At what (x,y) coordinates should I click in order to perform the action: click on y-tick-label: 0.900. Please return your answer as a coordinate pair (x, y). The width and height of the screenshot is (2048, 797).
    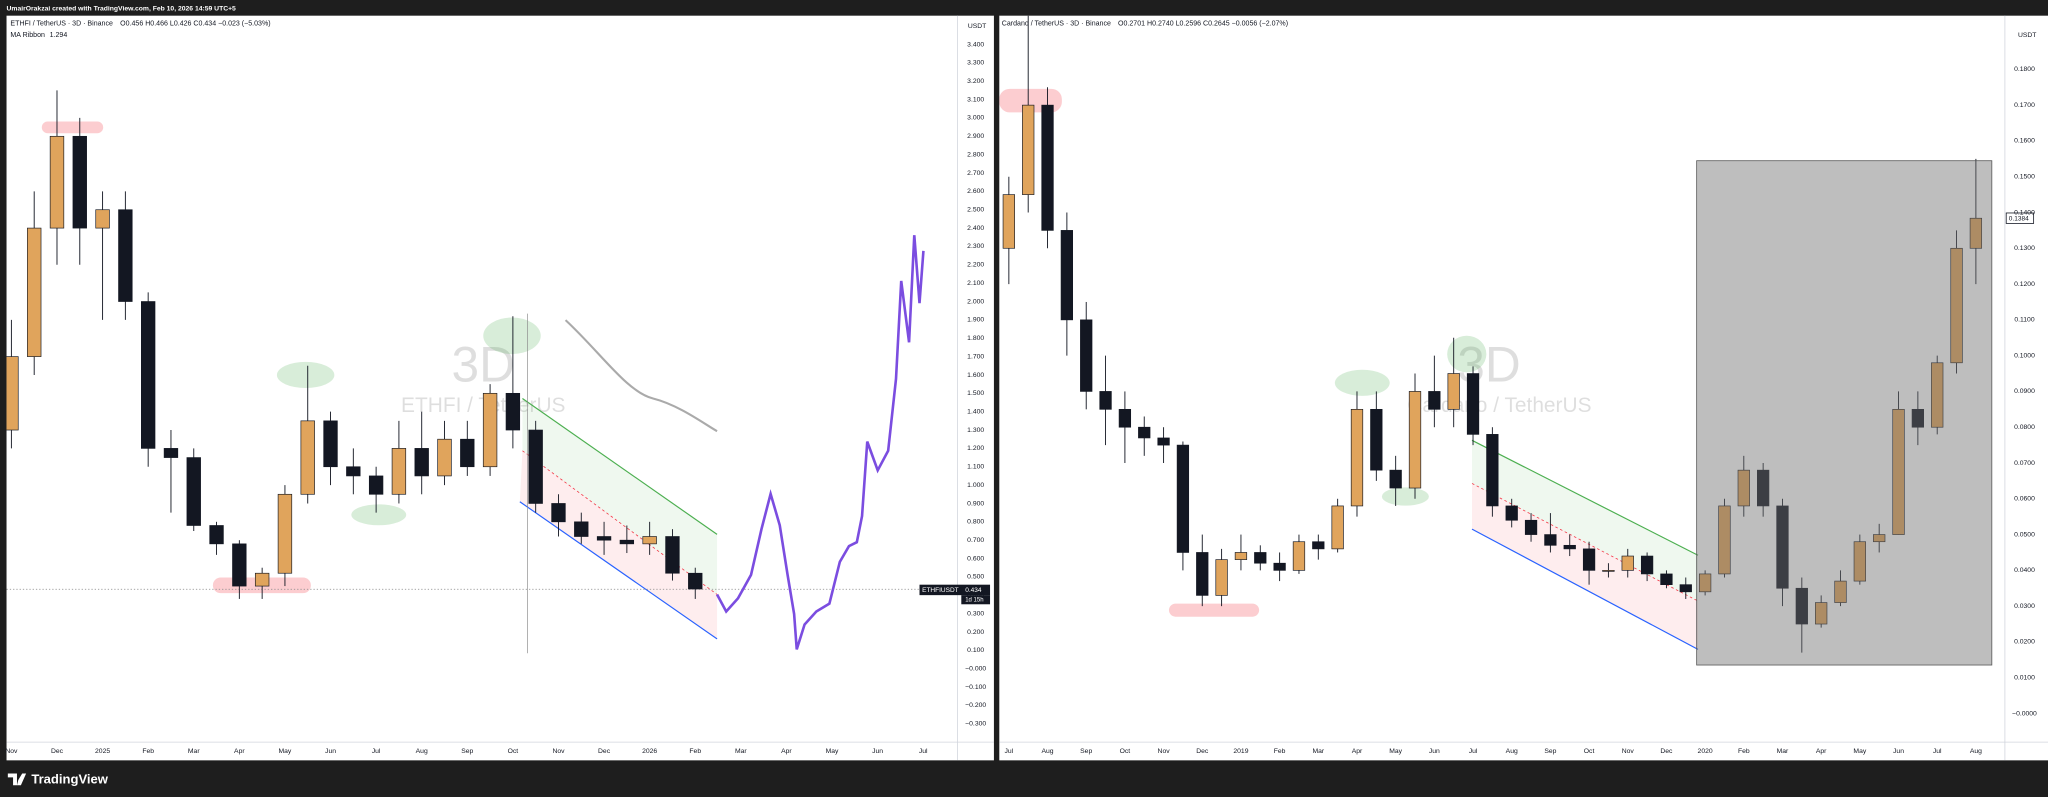
    Looking at the image, I should click on (975, 503).